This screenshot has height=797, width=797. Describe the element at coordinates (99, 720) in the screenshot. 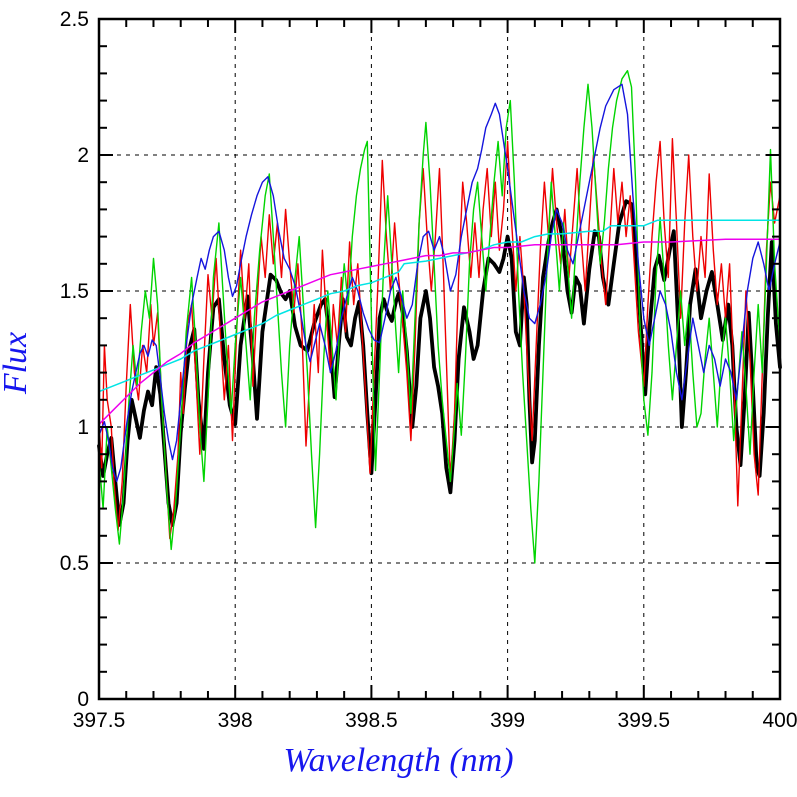

I see `x-tick-label: 397.5` at that location.